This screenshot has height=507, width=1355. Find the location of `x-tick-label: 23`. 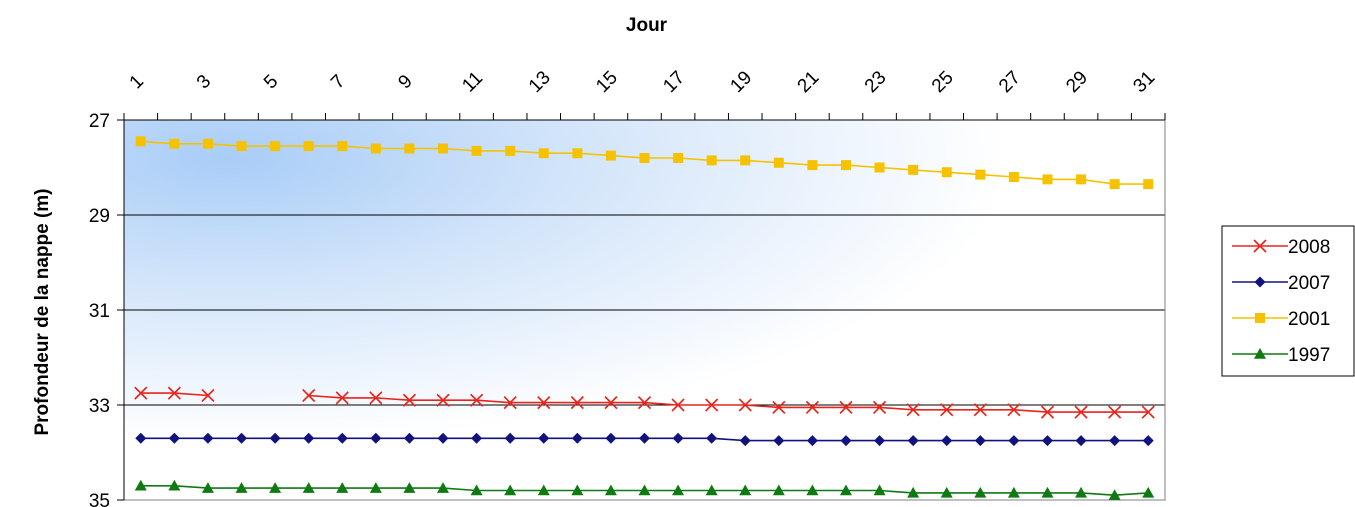

x-tick-label: 23 is located at coordinates (876, 82).